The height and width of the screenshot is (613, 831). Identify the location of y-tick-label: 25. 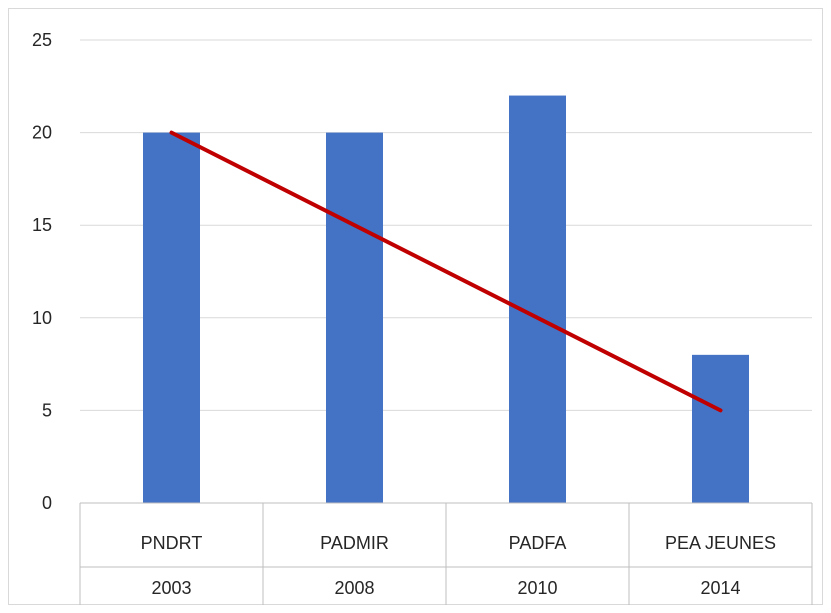
(42, 40).